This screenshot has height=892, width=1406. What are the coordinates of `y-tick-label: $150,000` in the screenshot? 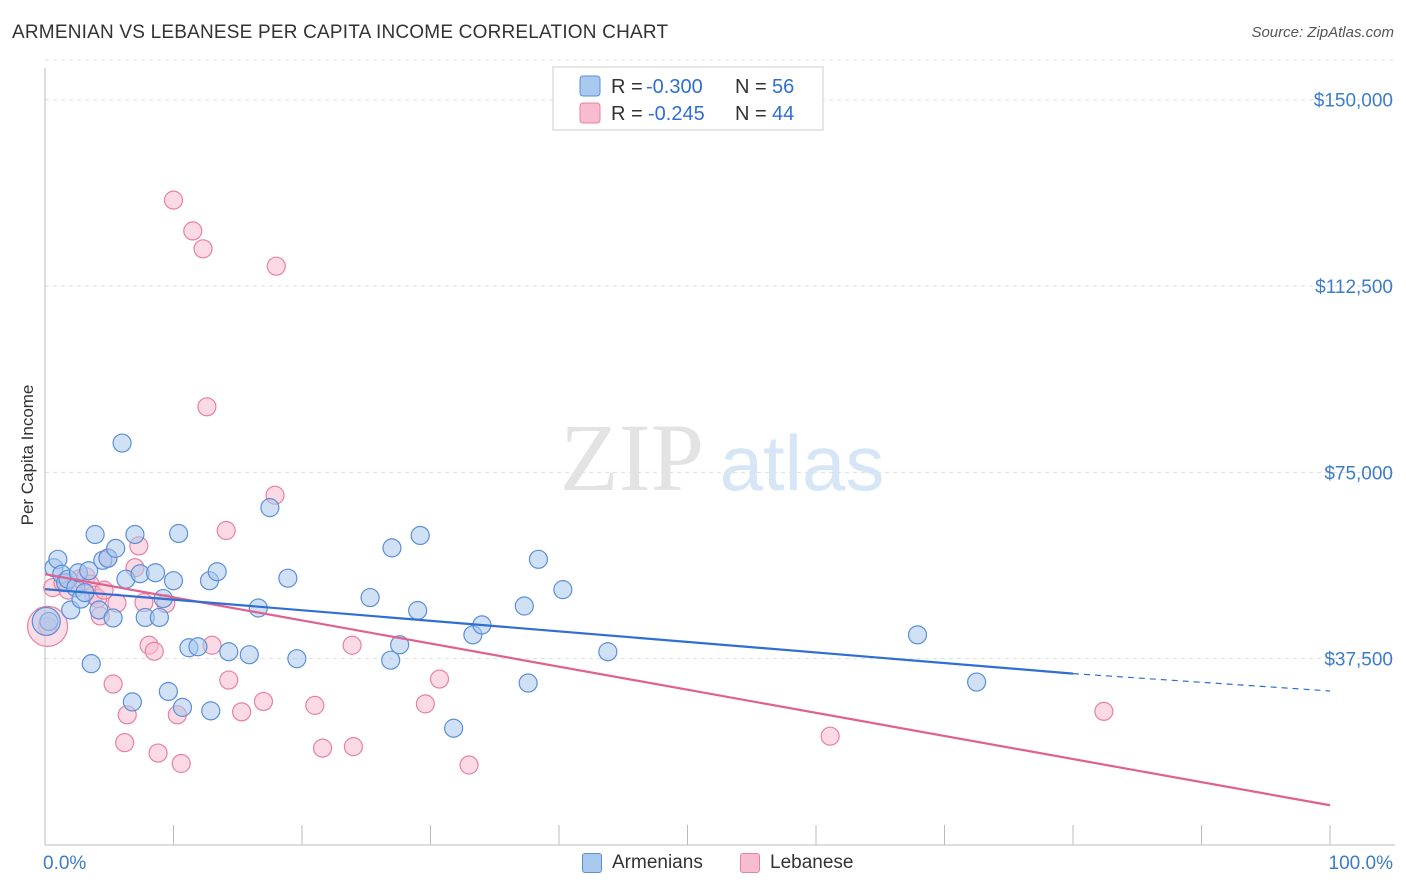 It's located at (1353, 101).